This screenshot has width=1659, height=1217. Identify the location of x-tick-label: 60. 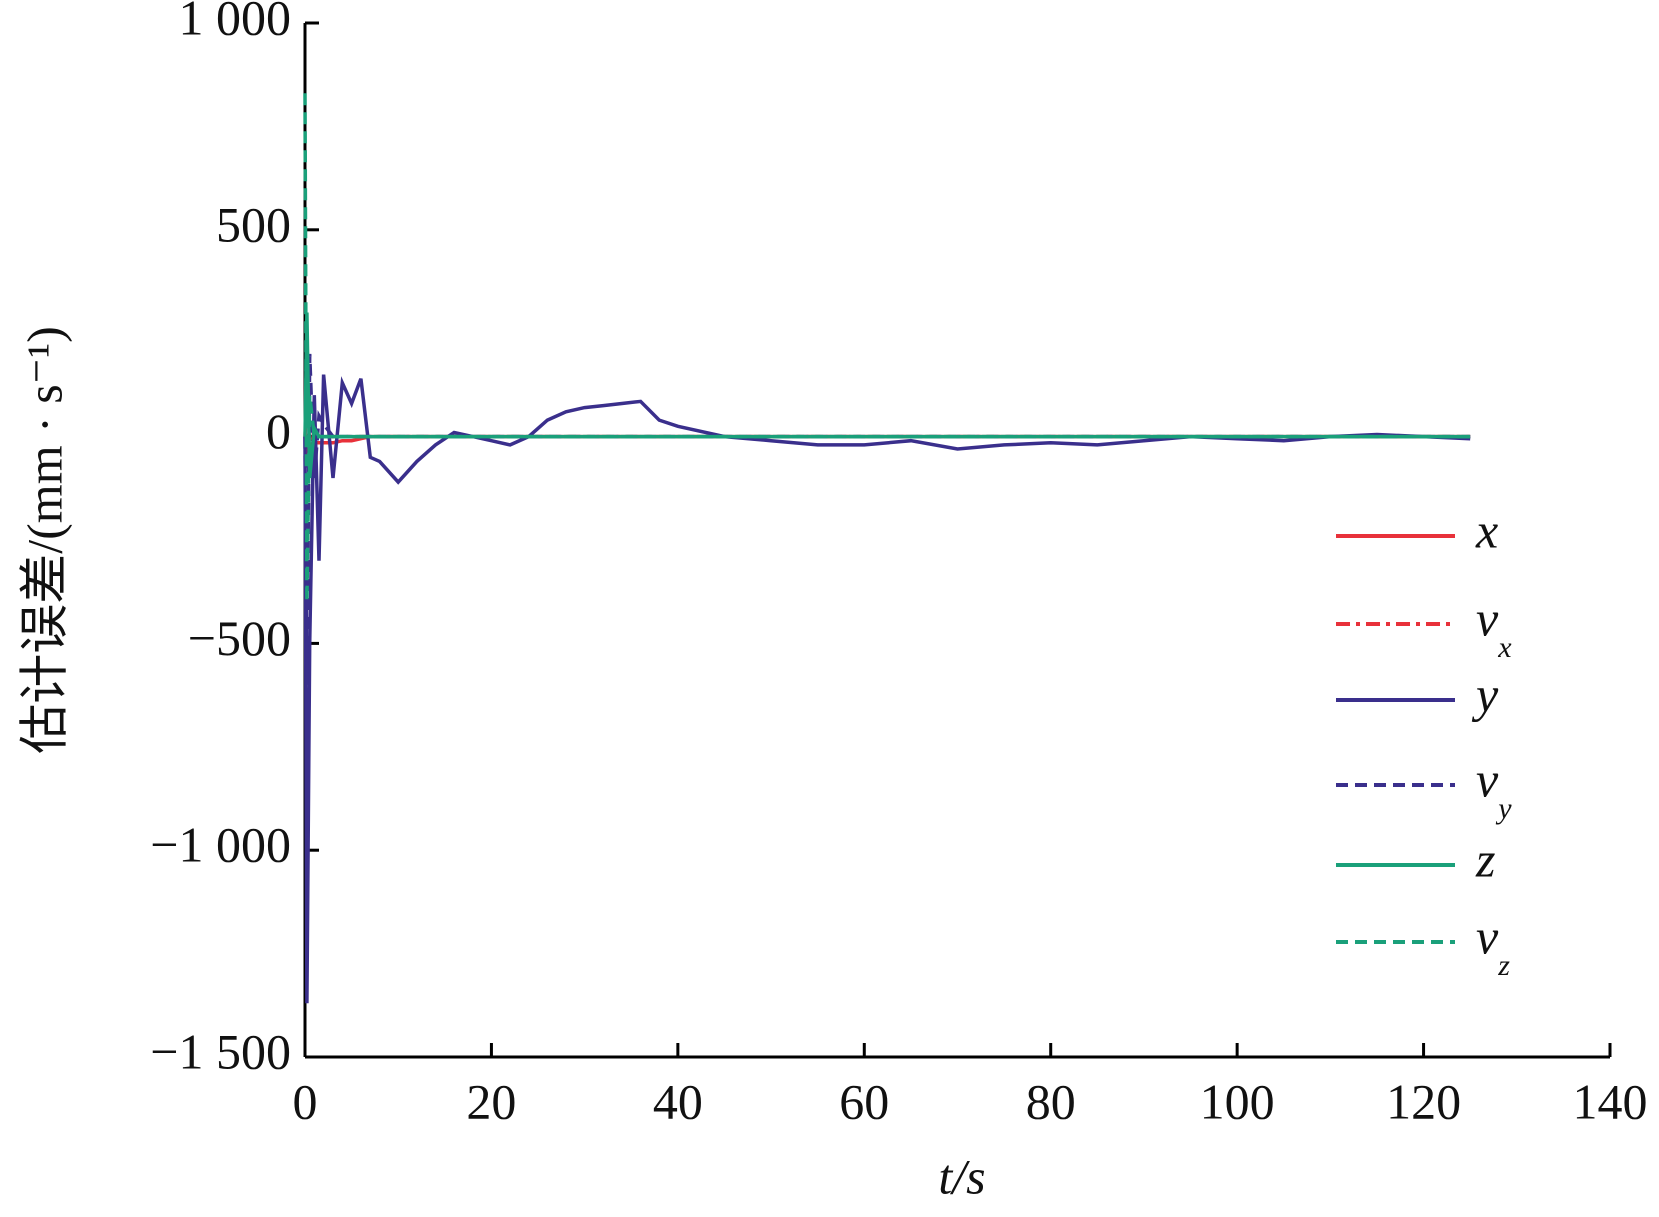
(864, 1101).